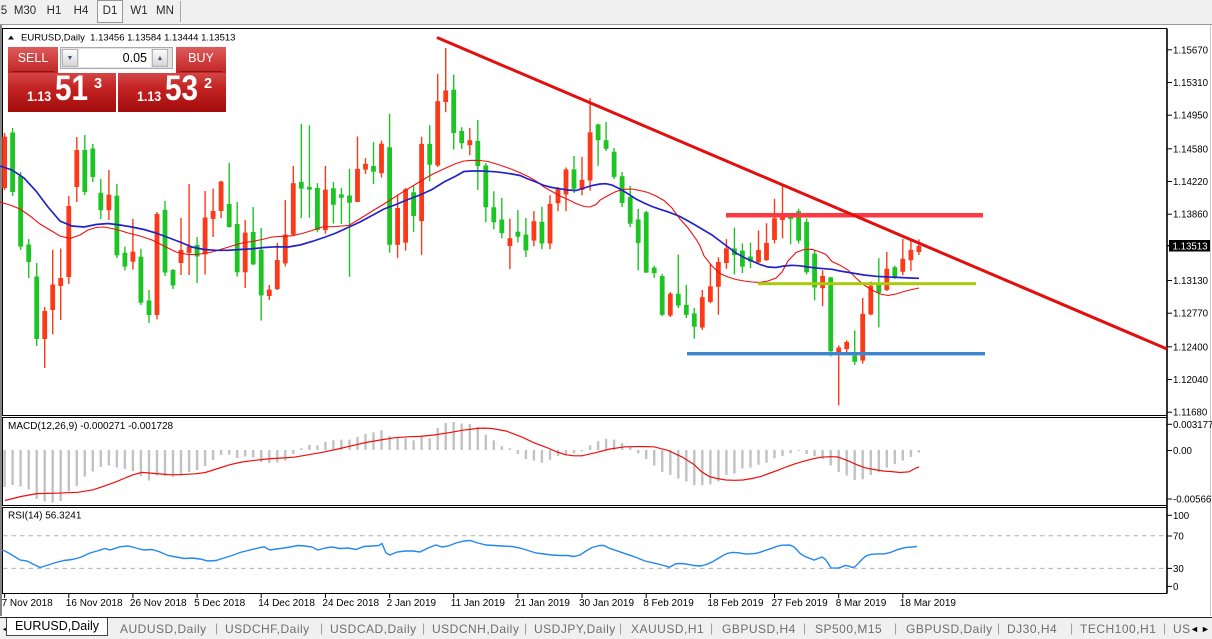 The image size is (1212, 639). What do you see at coordinates (1191, 50) in the screenshot?
I see `svg-text: 1.15670` at bounding box center [1191, 50].